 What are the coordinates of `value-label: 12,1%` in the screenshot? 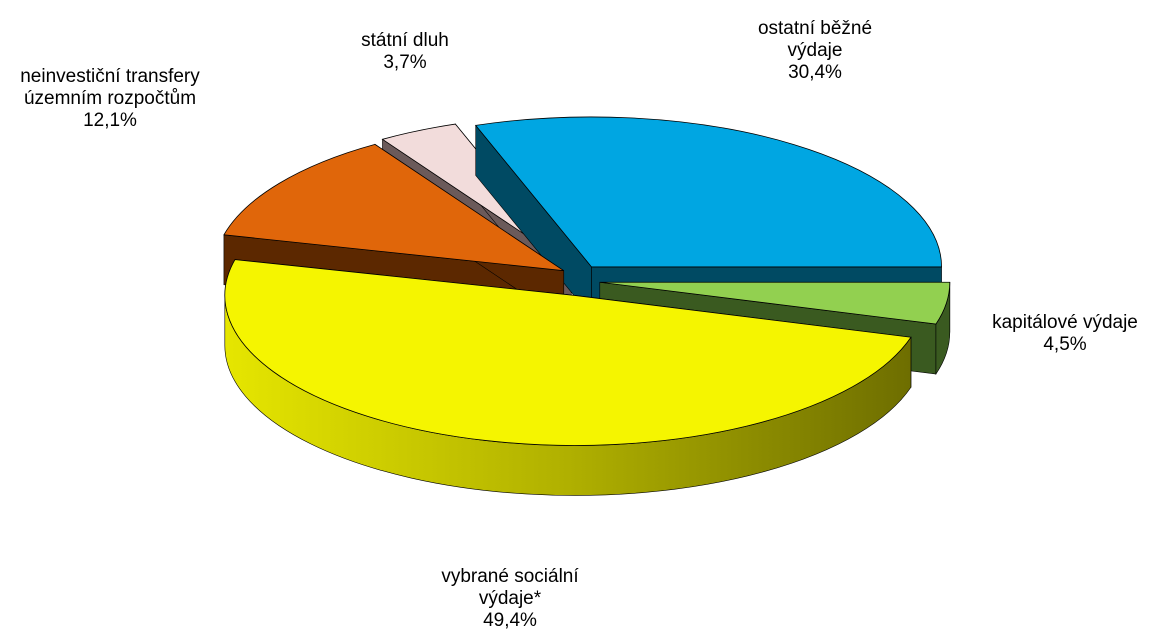 It's located at (110, 120).